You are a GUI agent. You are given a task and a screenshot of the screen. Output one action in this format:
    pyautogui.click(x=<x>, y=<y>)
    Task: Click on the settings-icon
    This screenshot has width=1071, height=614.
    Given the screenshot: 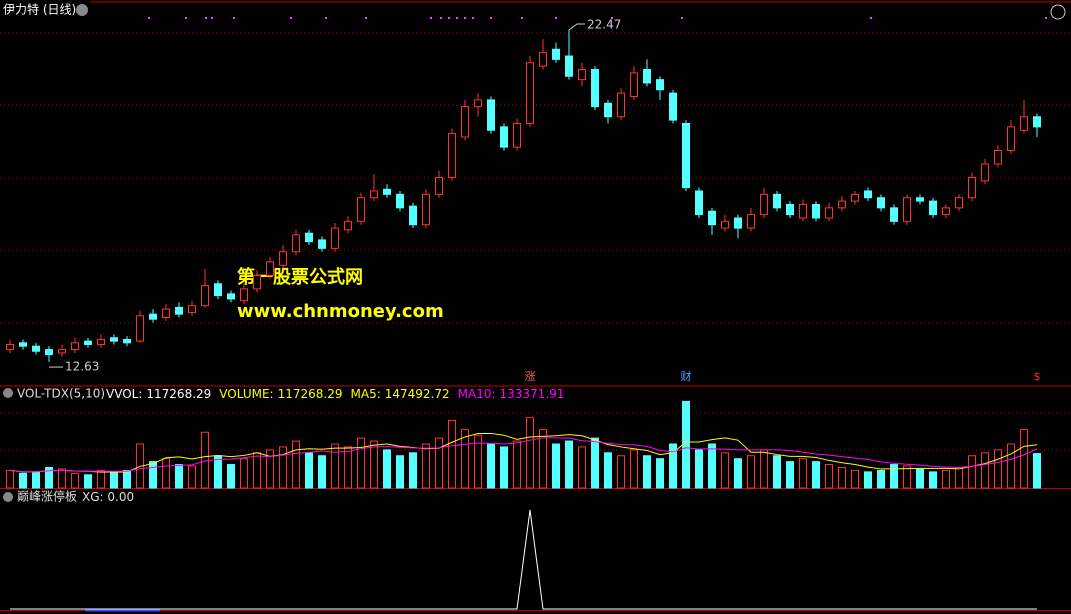 What is the action you would take?
    pyautogui.click(x=1058, y=12)
    